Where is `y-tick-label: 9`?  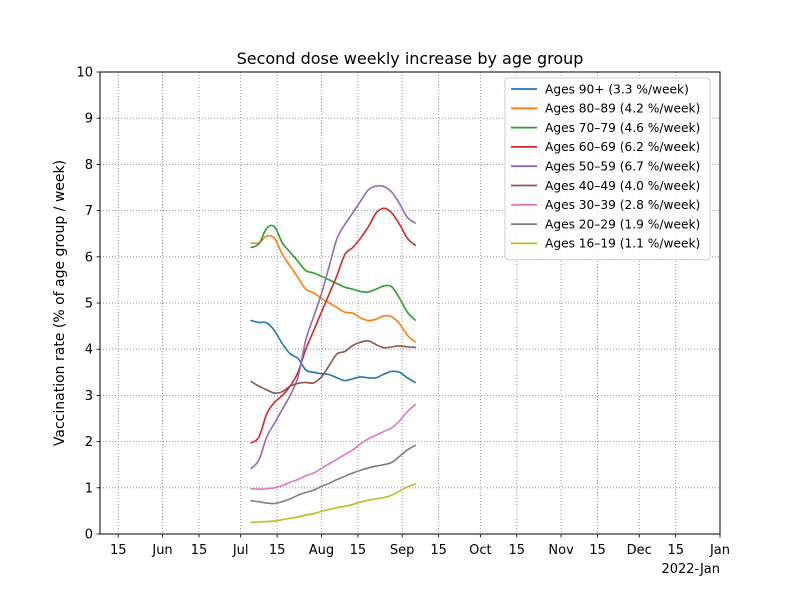
y-tick-label: 9 is located at coordinates (89, 119).